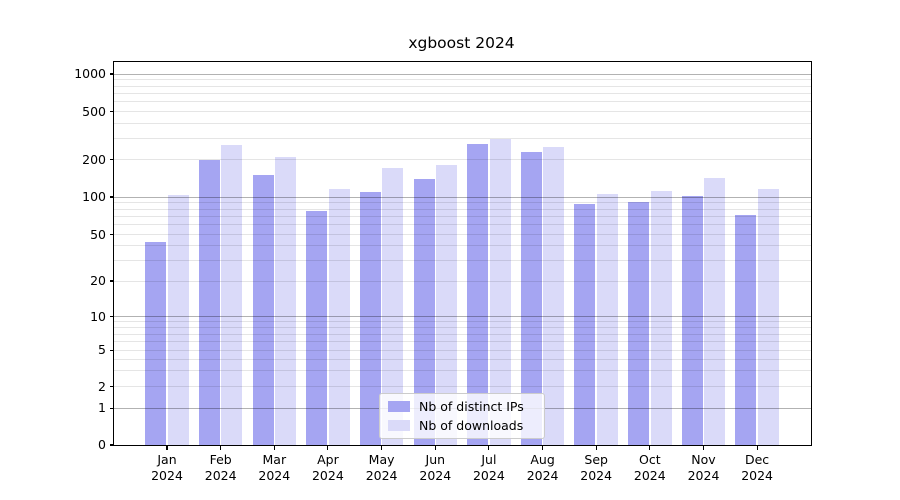  Describe the element at coordinates (607, 319) in the screenshot. I see `bar-downloads-sep` at that location.